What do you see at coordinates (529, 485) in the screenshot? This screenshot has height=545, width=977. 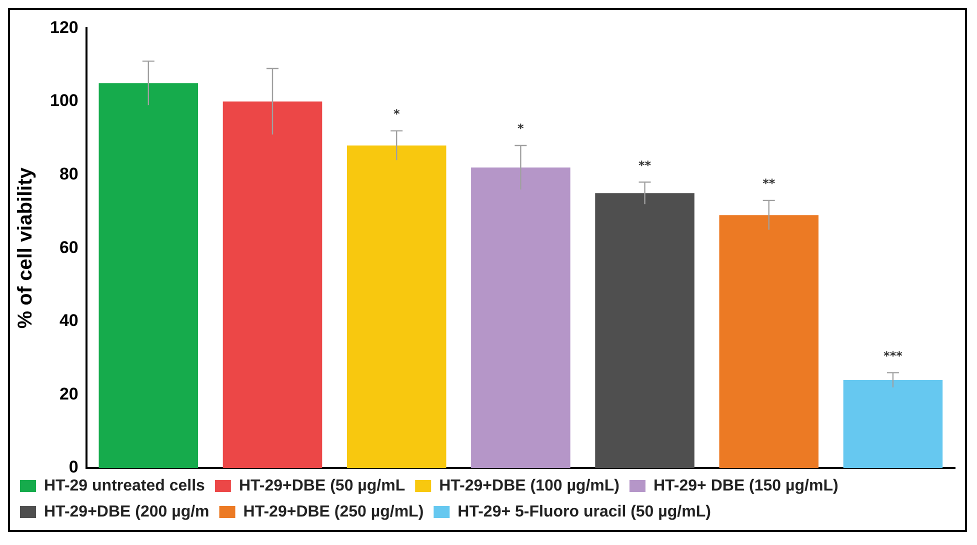 I see `legend-label: HT-29+DBE (100 µg/mL)` at bounding box center [529, 485].